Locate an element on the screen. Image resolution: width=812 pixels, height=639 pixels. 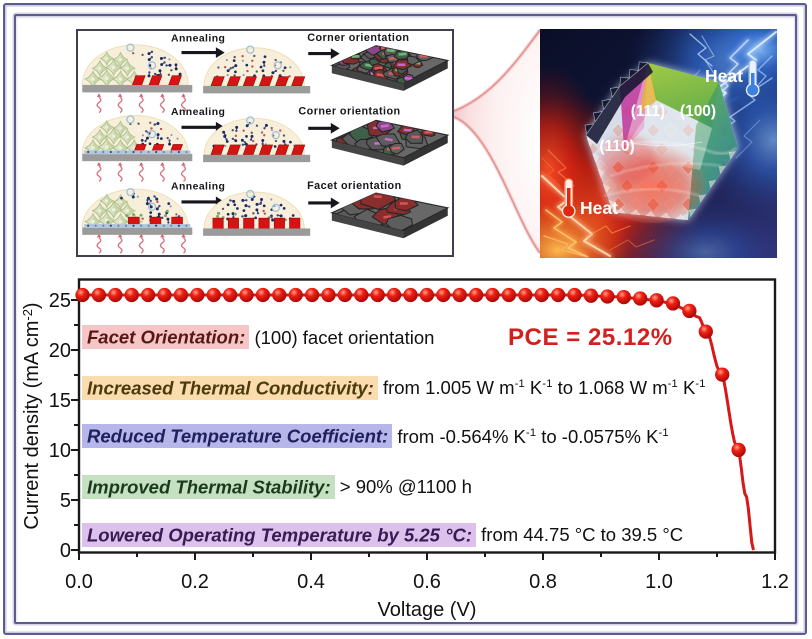
svg-text: (100) is located at coordinates (698, 111).